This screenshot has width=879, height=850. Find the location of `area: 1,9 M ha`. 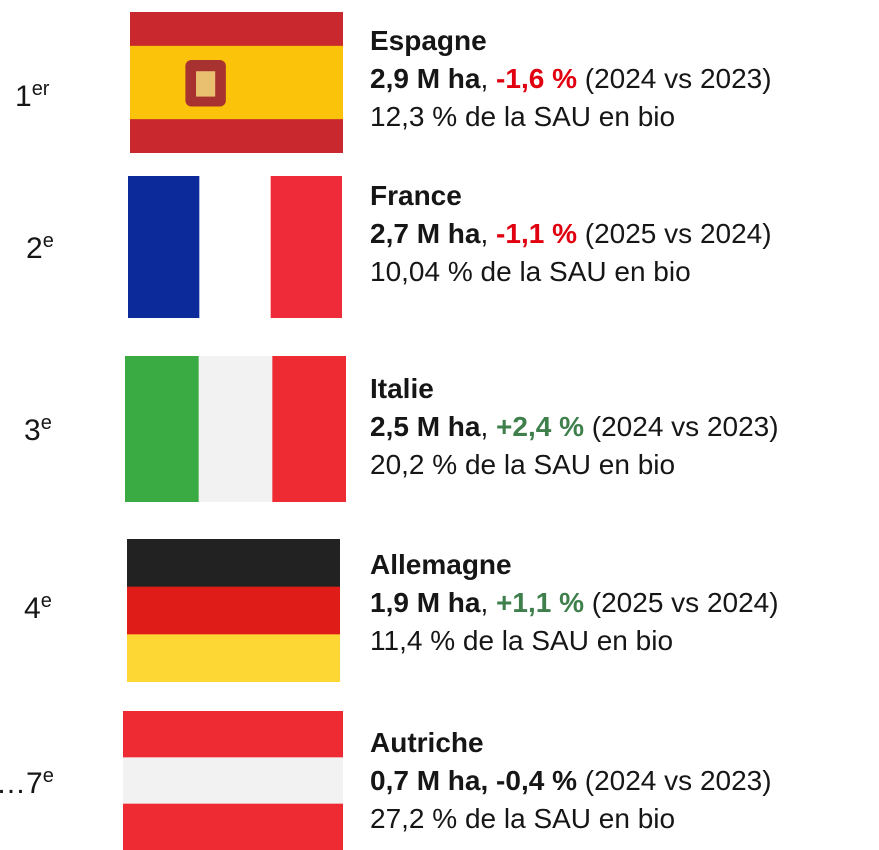

area: 1,9 M ha is located at coordinates (425, 602).